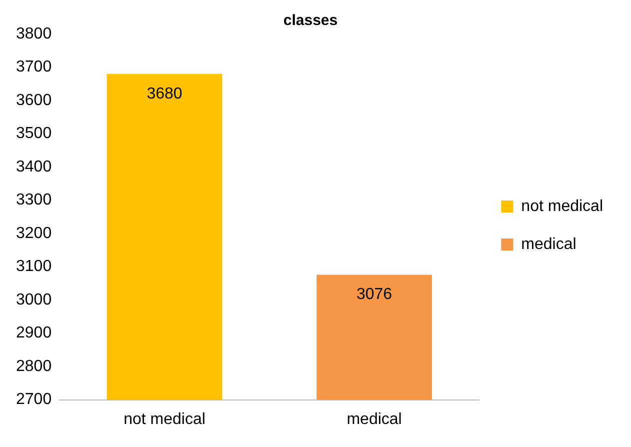 This screenshot has height=447, width=631. What do you see at coordinates (34, 267) in the screenshot?
I see `y-tick-label: 3100` at bounding box center [34, 267].